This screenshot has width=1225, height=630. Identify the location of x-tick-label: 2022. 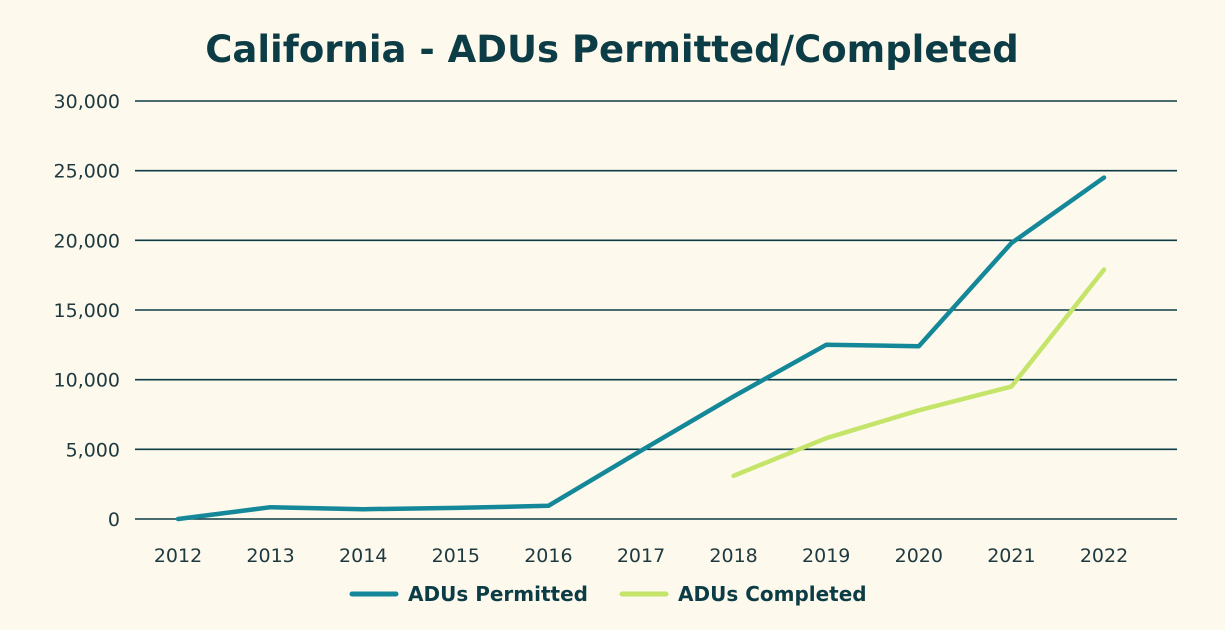
(1104, 556).